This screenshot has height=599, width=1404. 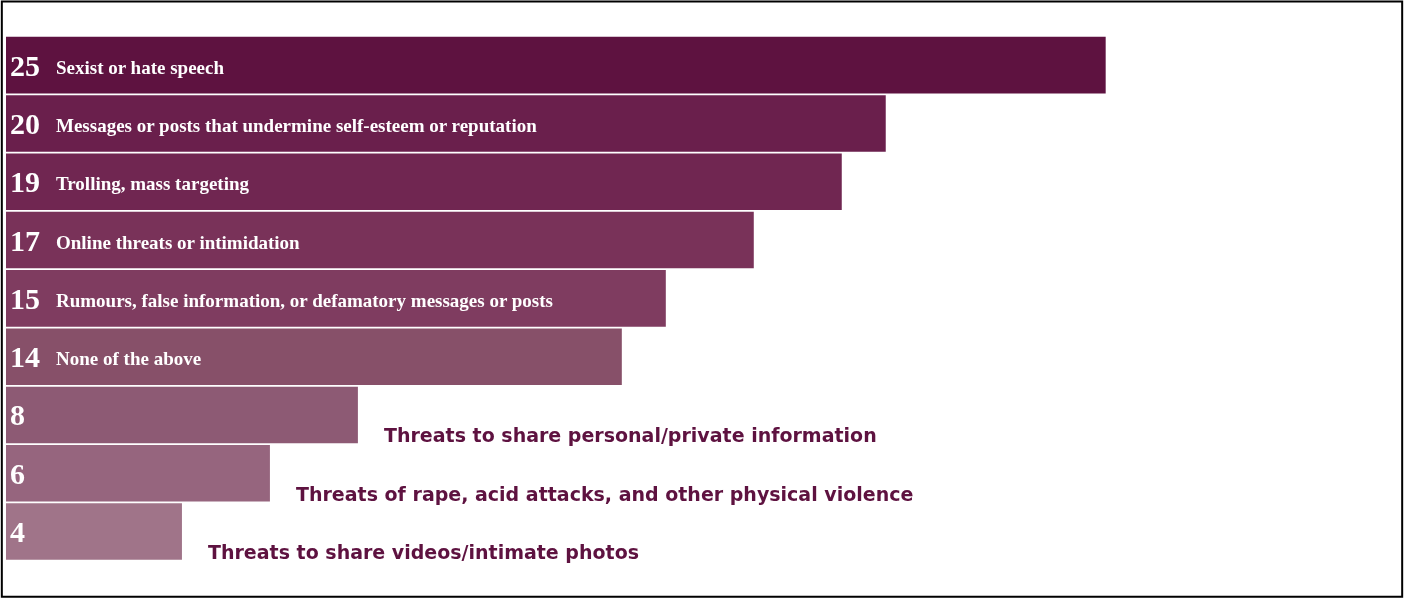 I want to click on data-label: 25, so click(x=25, y=65).